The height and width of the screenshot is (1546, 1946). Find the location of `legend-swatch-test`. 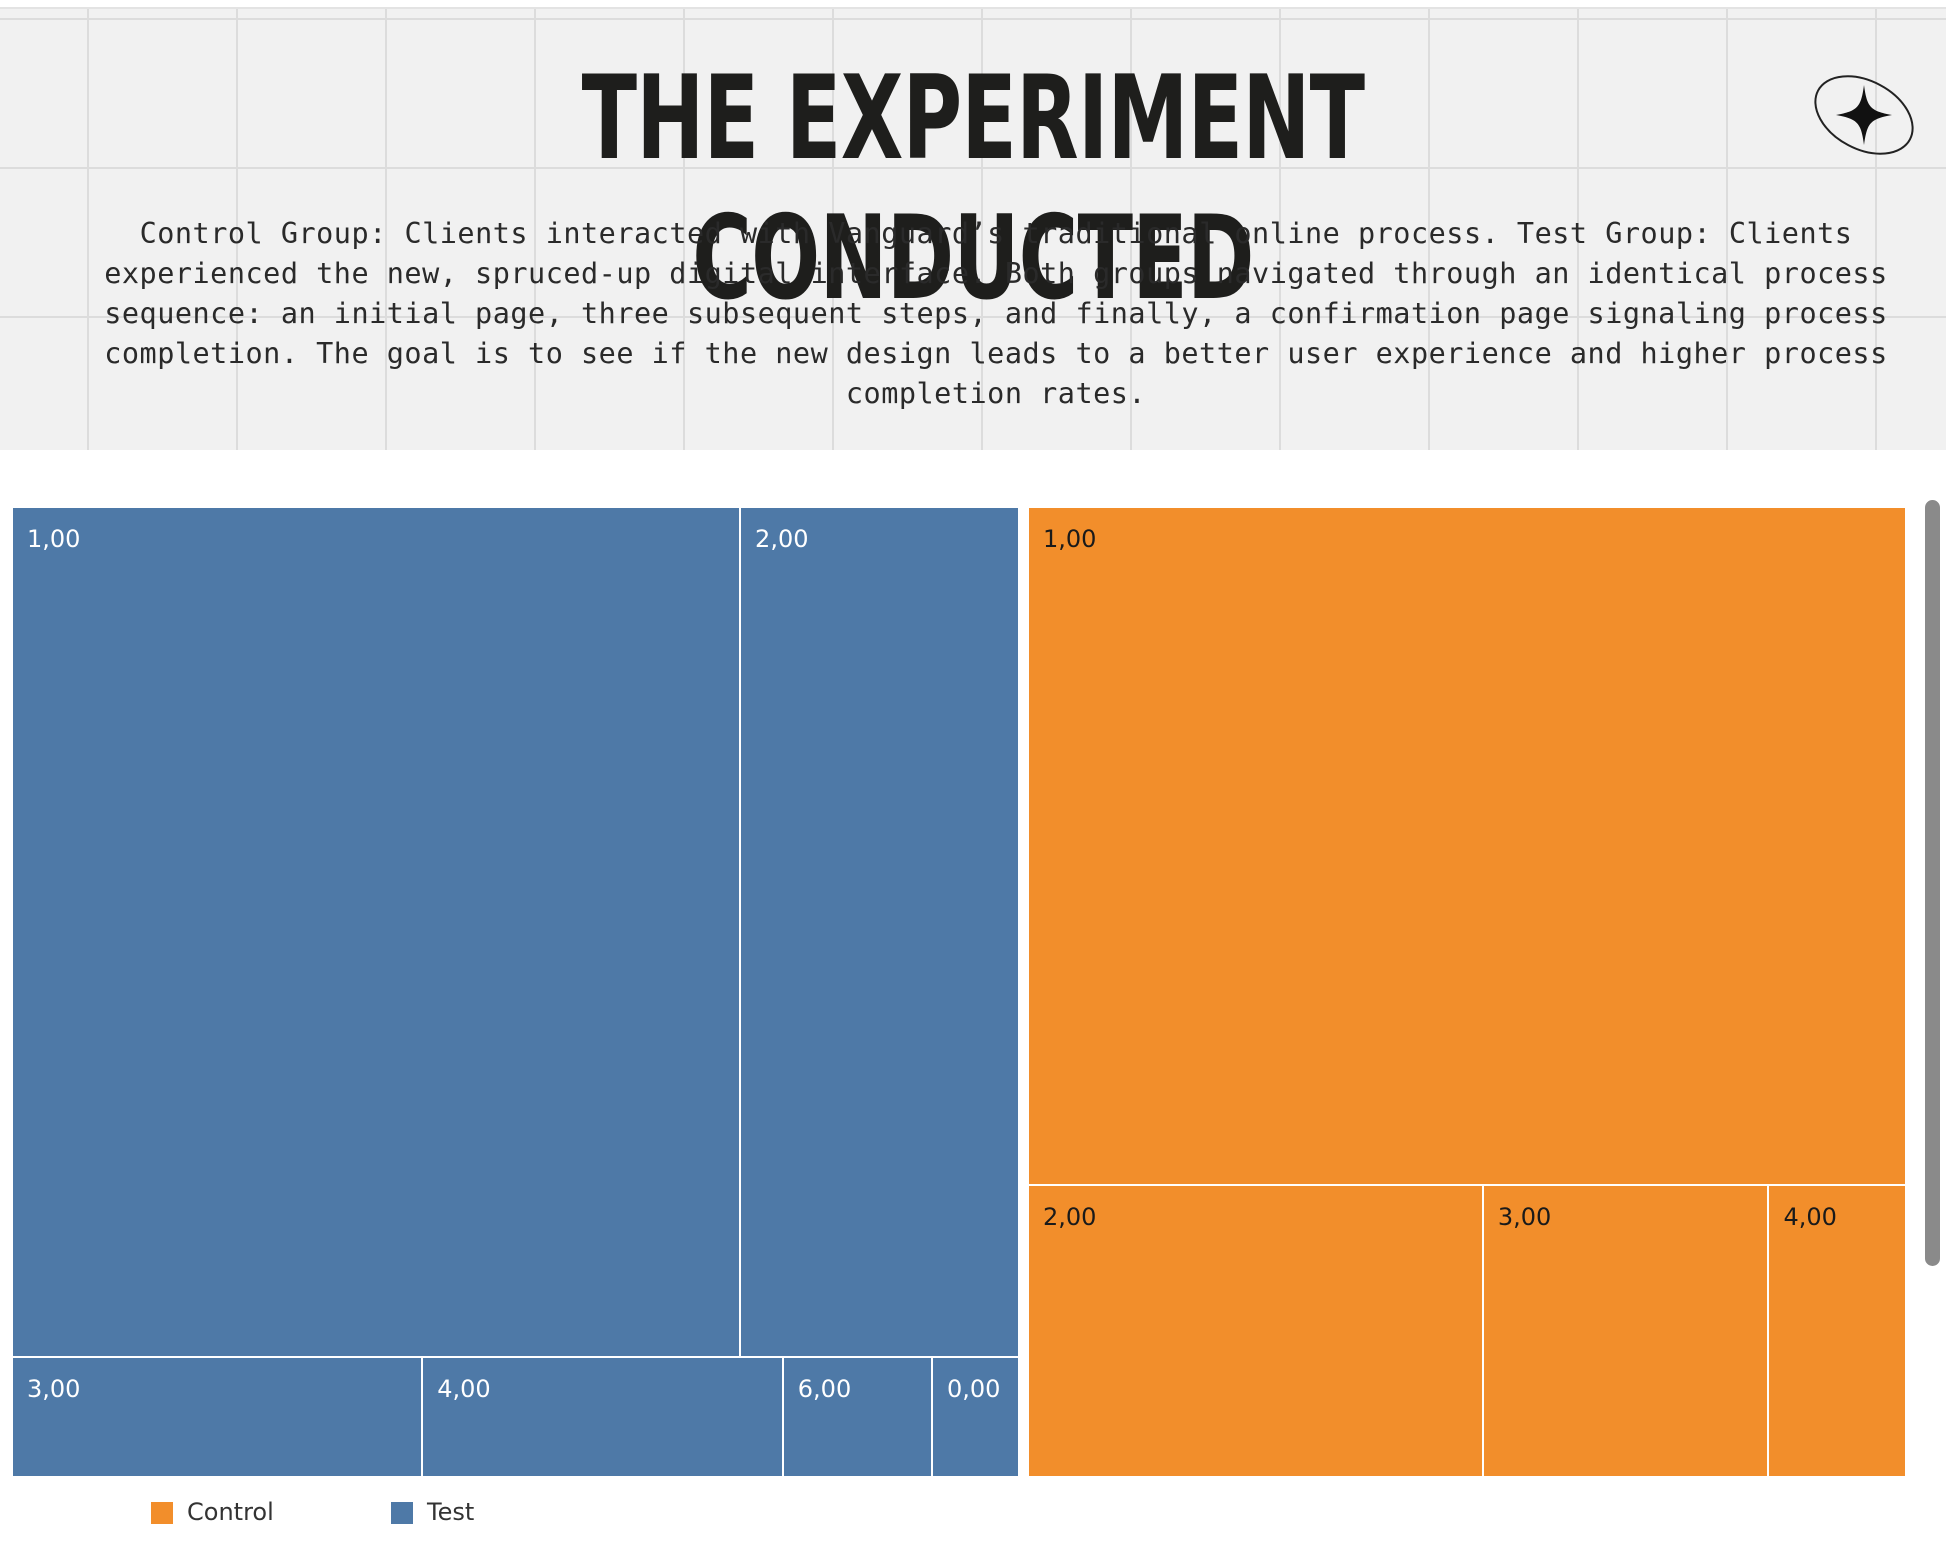

legend-swatch-test is located at coordinates (402, 1513).